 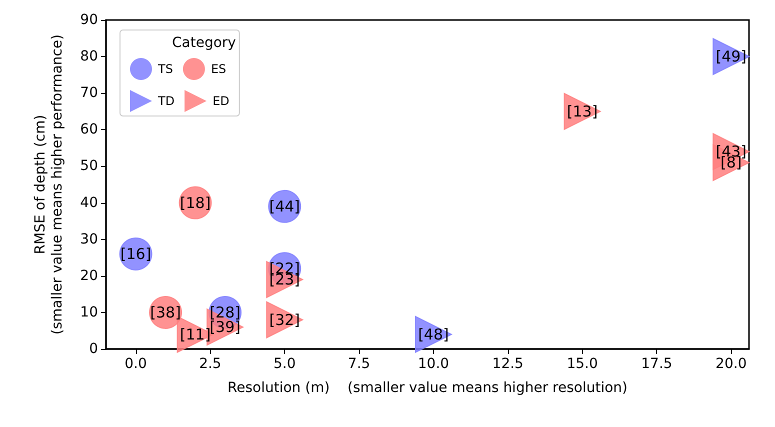 I want to click on x-tick-label: 10.0, so click(x=434, y=364).